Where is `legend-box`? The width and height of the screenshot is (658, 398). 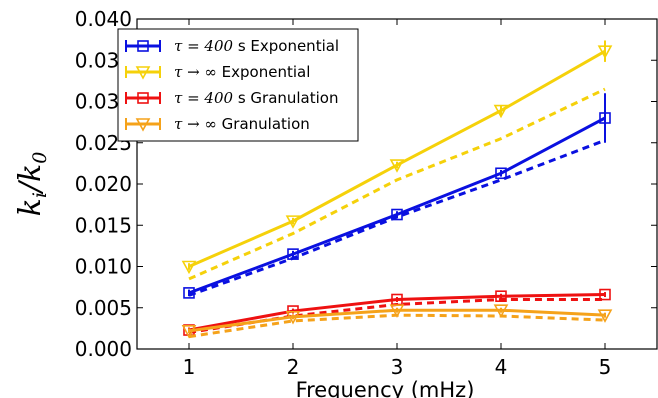 legend-box is located at coordinates (238, 85).